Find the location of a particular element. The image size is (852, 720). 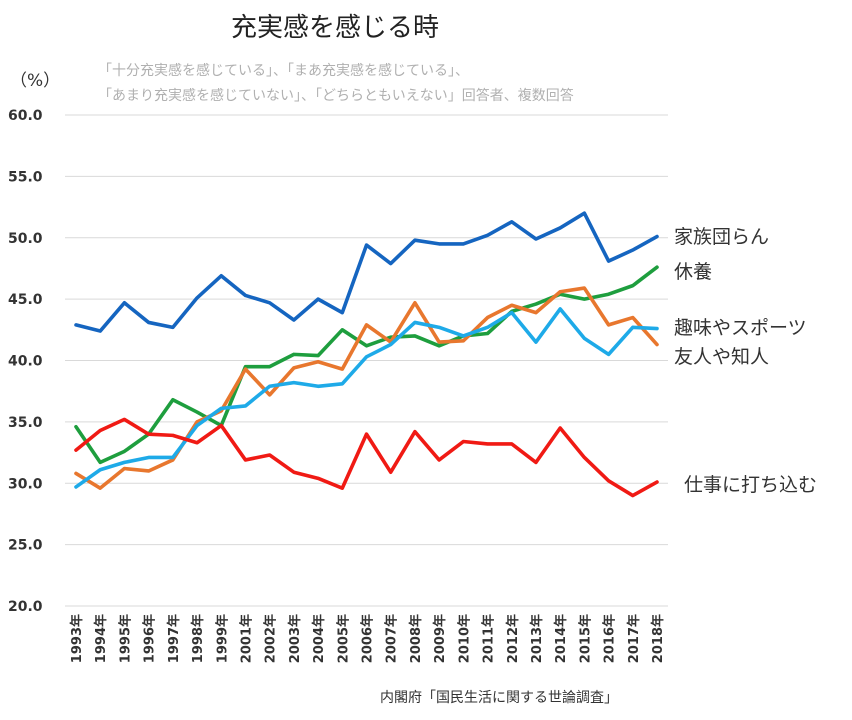

y-tick-label: 20.0 is located at coordinates (25, 607).